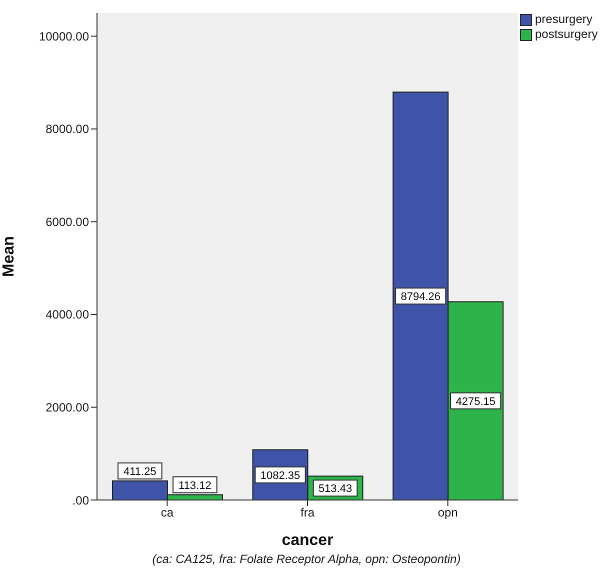  I want to click on y-tick-label: 6000.00, so click(68, 221).